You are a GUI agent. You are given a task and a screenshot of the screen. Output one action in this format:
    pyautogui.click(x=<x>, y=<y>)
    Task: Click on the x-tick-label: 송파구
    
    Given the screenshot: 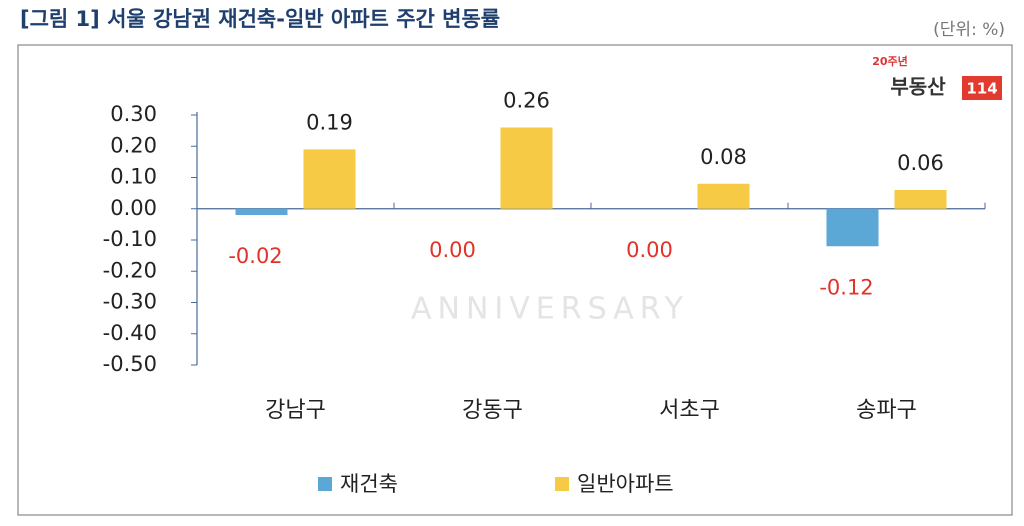 What is the action you would take?
    pyautogui.click(x=886, y=410)
    